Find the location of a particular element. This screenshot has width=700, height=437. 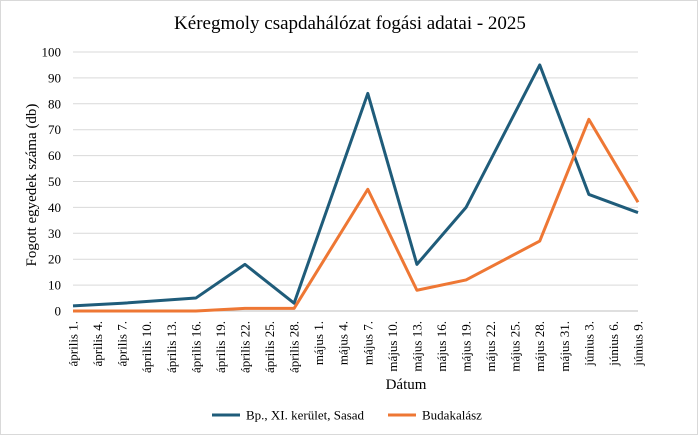

x-tick-label: június 3. is located at coordinates (588, 344).